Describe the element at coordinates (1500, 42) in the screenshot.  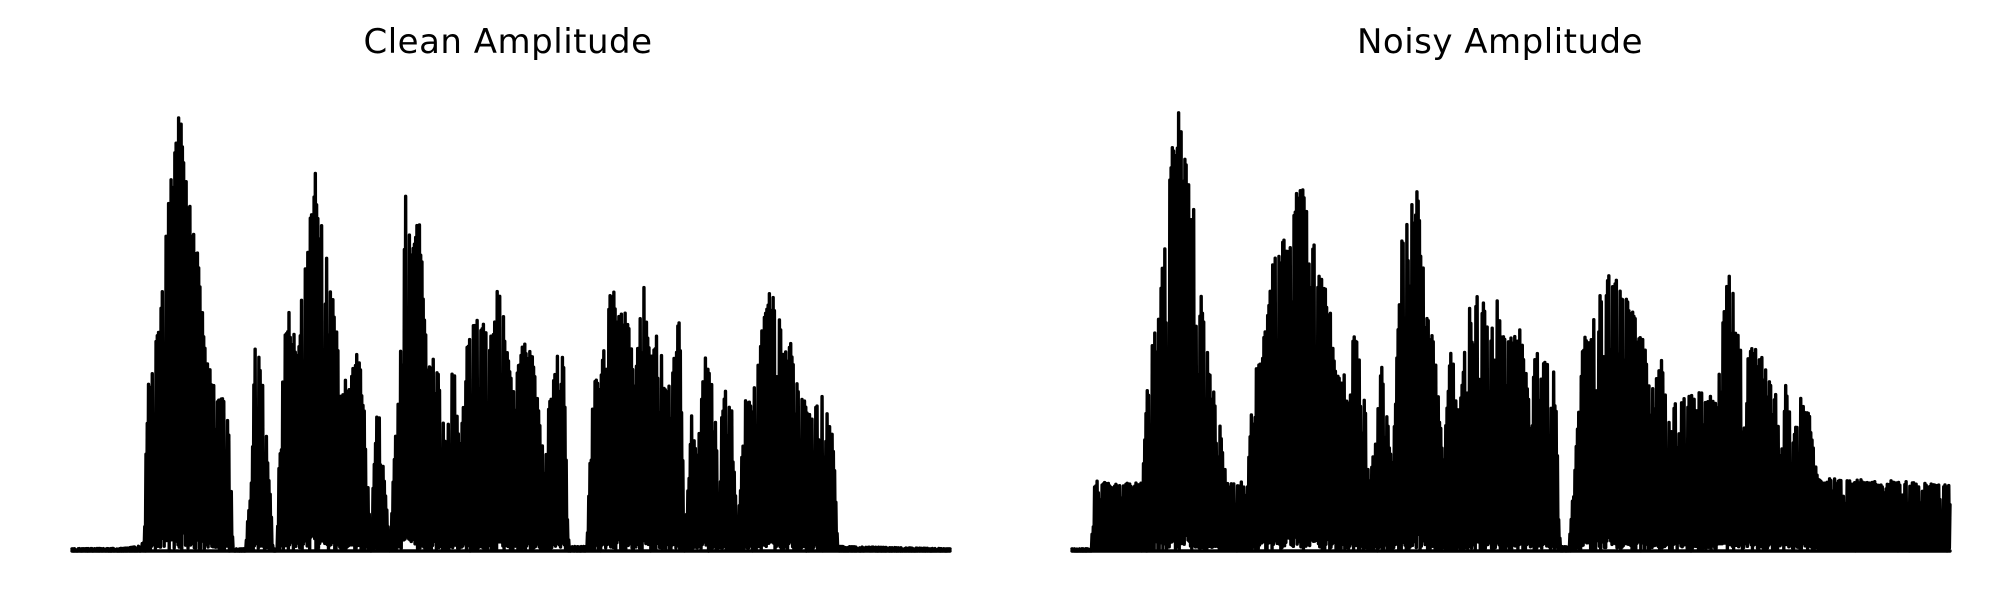
I see `chart-title: Noisy Amplitude` at that location.